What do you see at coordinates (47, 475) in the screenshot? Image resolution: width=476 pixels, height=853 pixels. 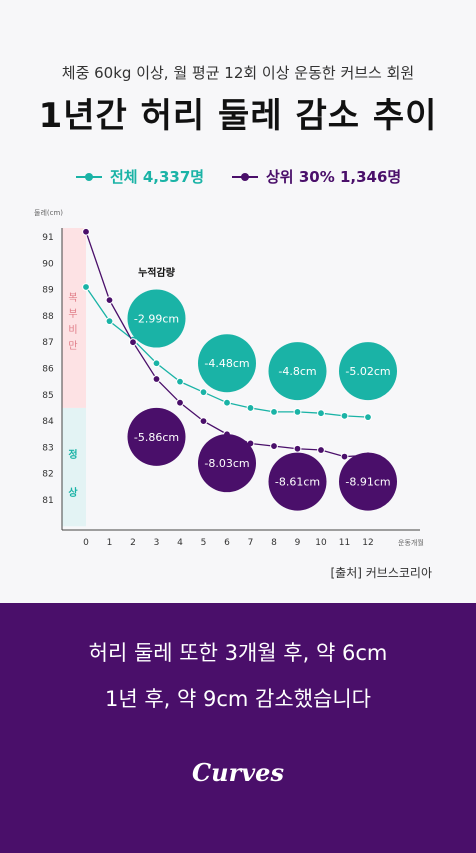 I see `y-tick-label: 82` at bounding box center [47, 475].